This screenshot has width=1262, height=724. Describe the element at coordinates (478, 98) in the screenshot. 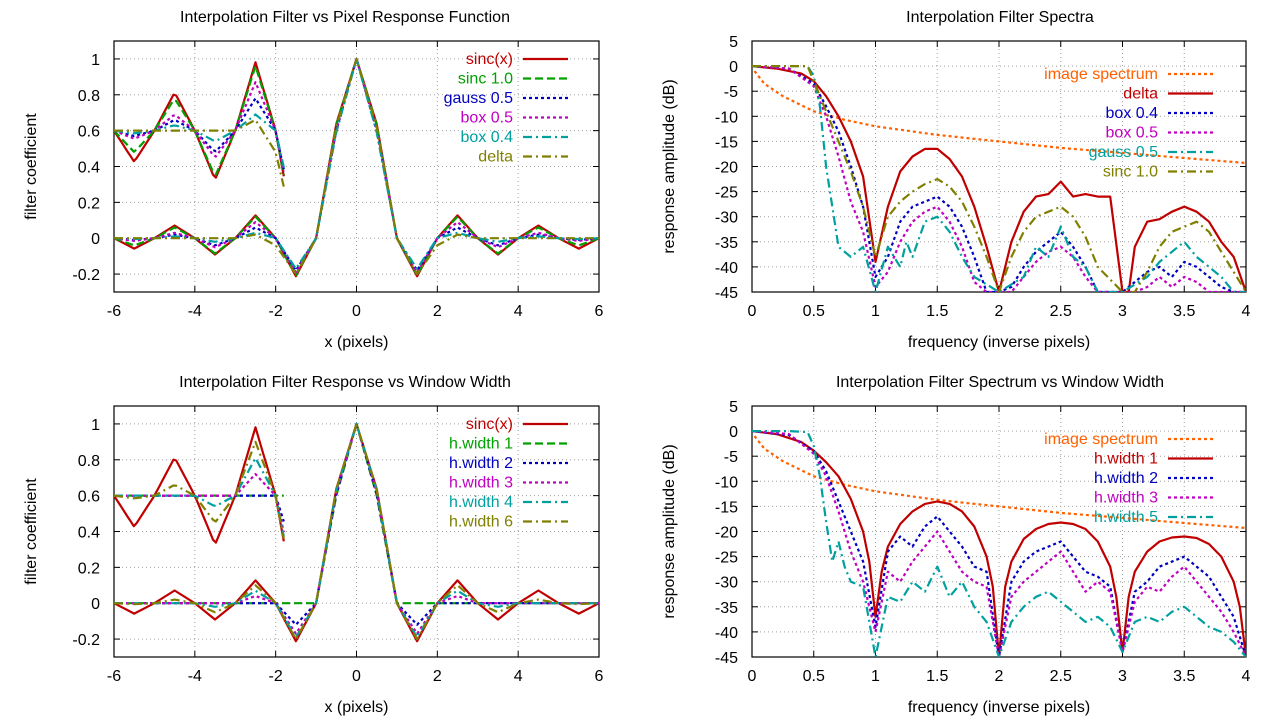

I see `legend-label-3: gauss 0.5` at that location.